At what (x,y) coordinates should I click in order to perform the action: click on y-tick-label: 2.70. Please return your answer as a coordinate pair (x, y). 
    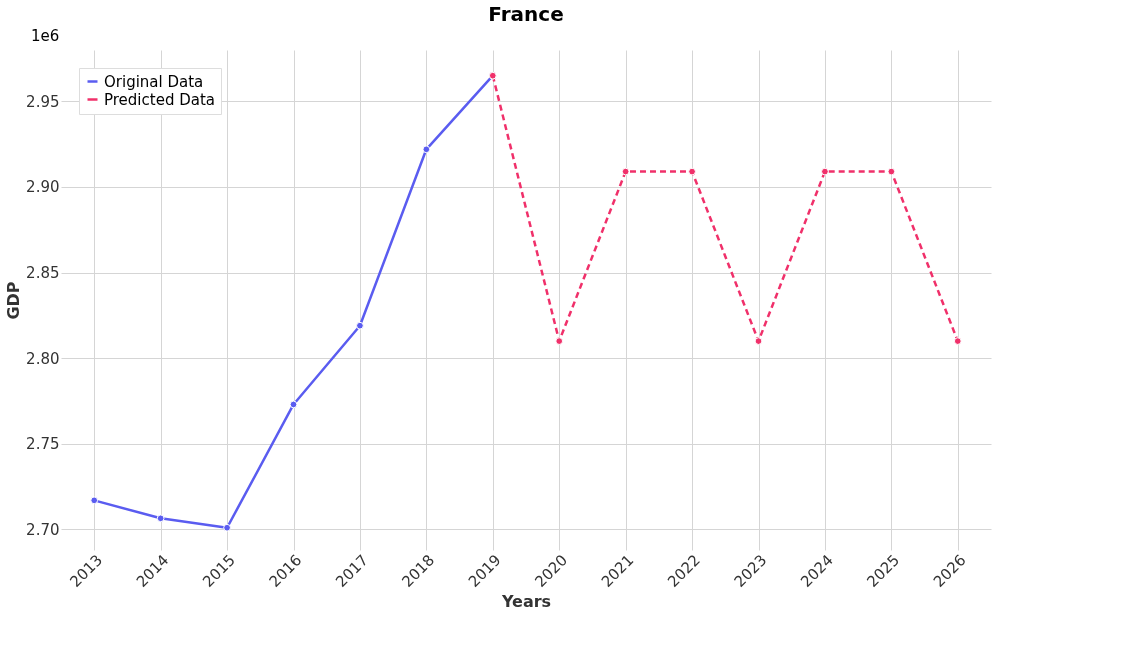
    Looking at the image, I should click on (43, 529).